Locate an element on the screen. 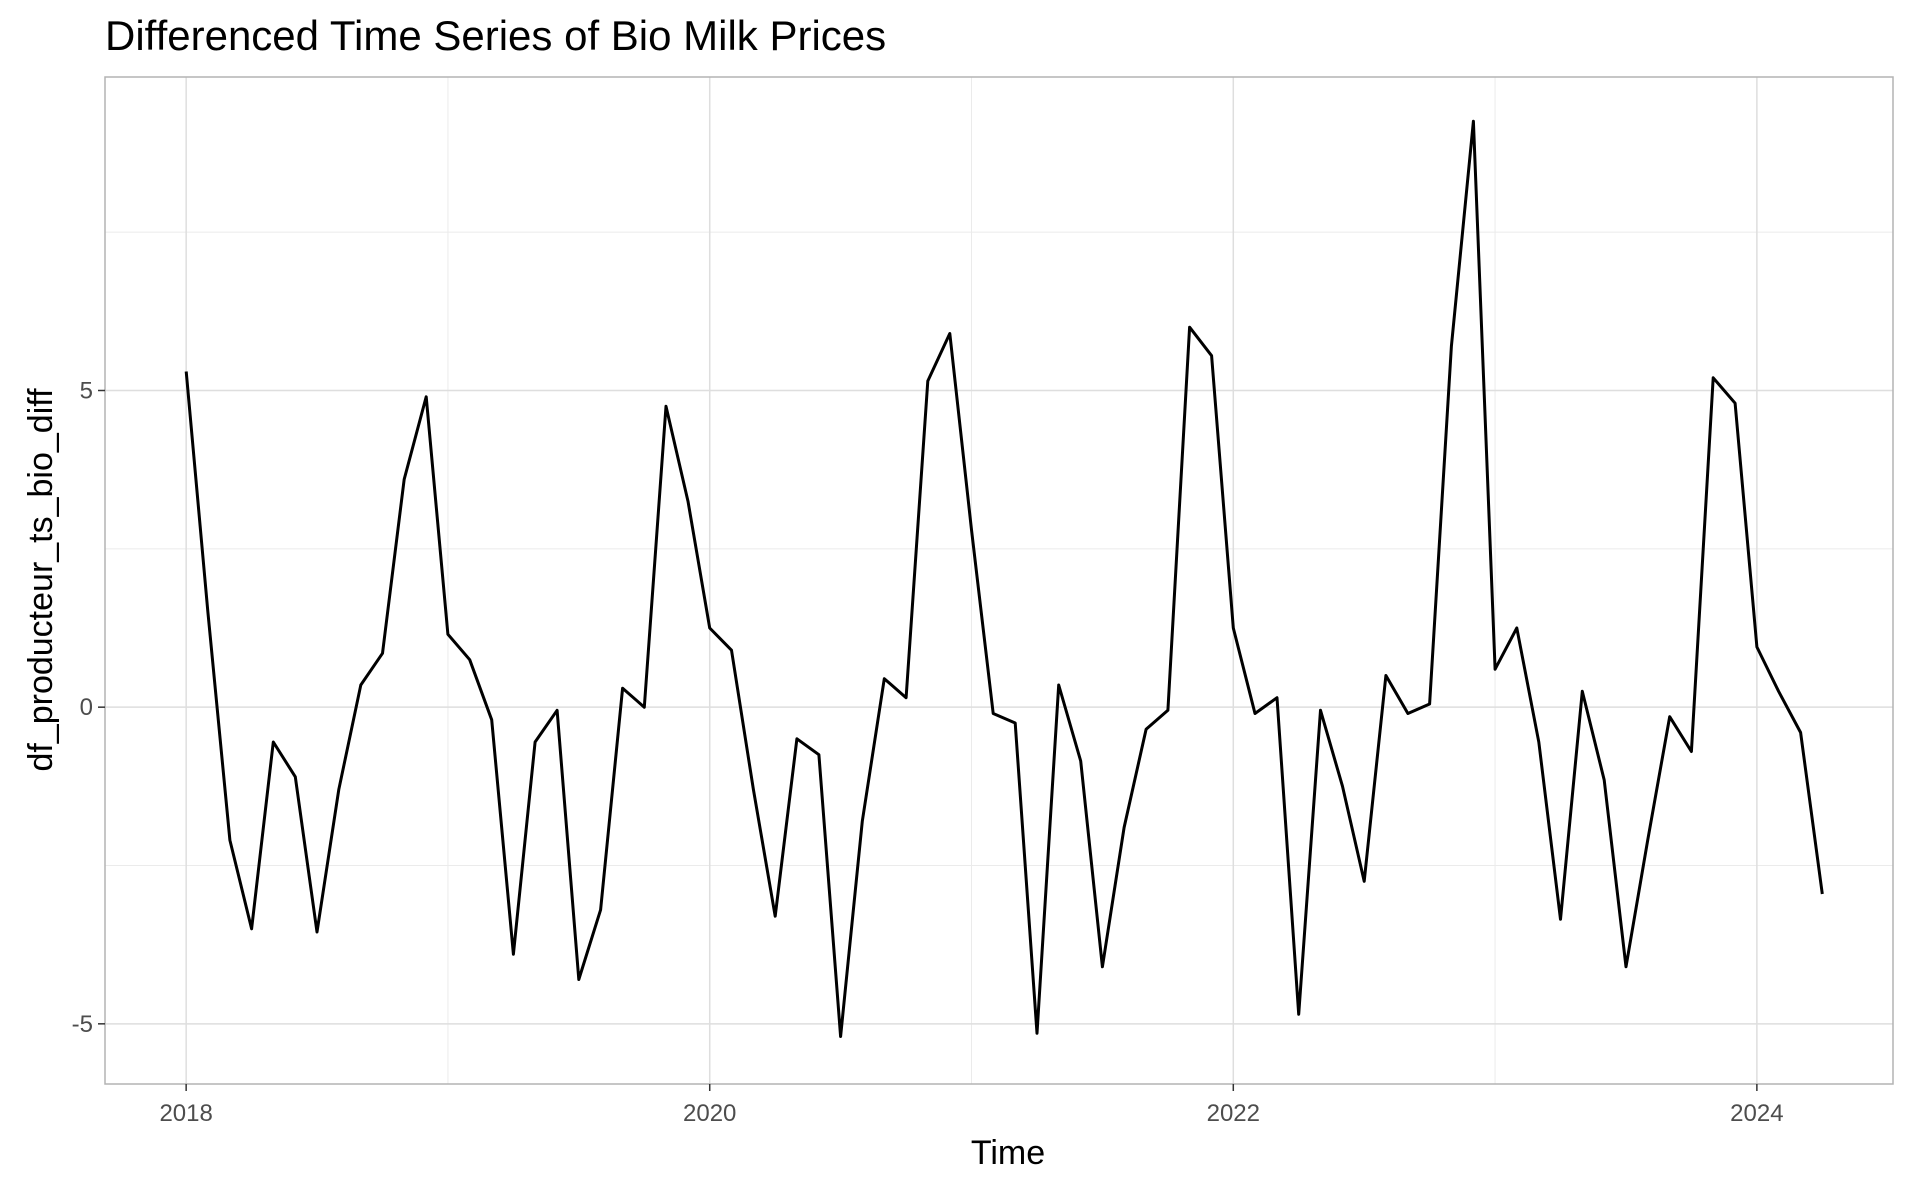 This screenshot has height=1186, width=1920. y-axis-ticks: -5 0 5 is located at coordinates (88, 708).